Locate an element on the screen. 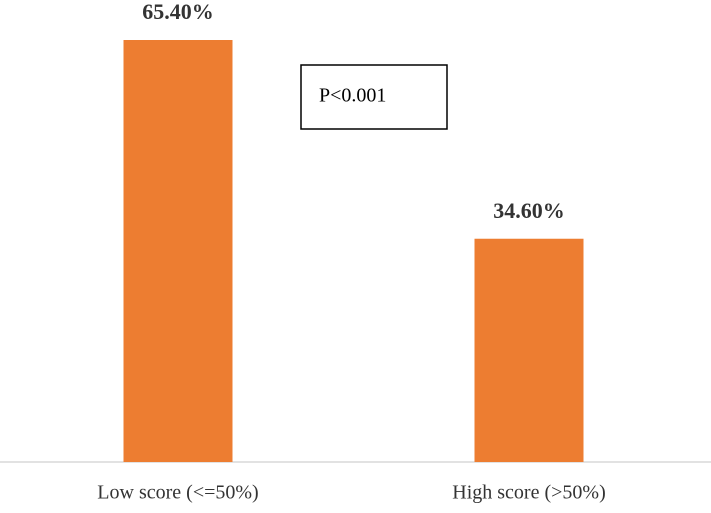 The image size is (711, 513). data-label: 65.40% is located at coordinates (178, 12).